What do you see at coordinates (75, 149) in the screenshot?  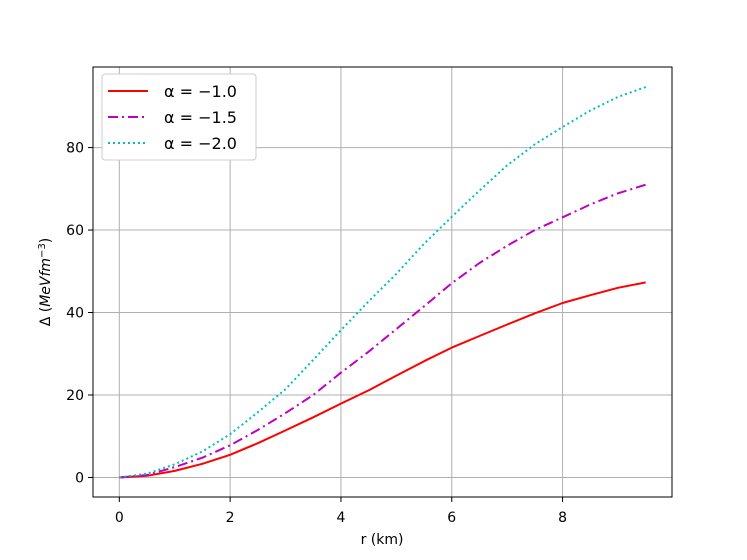 I see `y-tick-label: 80` at bounding box center [75, 149].